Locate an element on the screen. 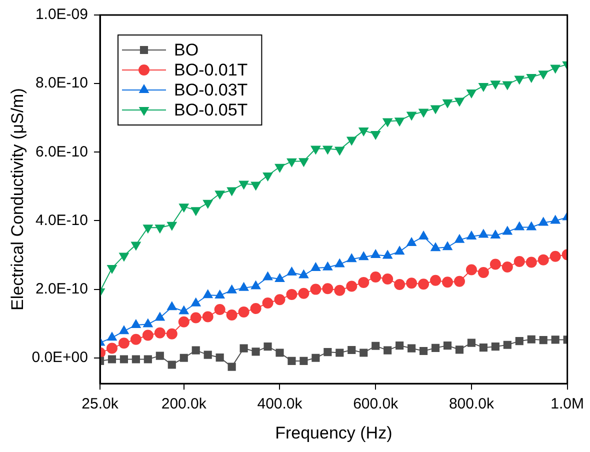  legend-label: BO-0.01T is located at coordinates (211, 70).